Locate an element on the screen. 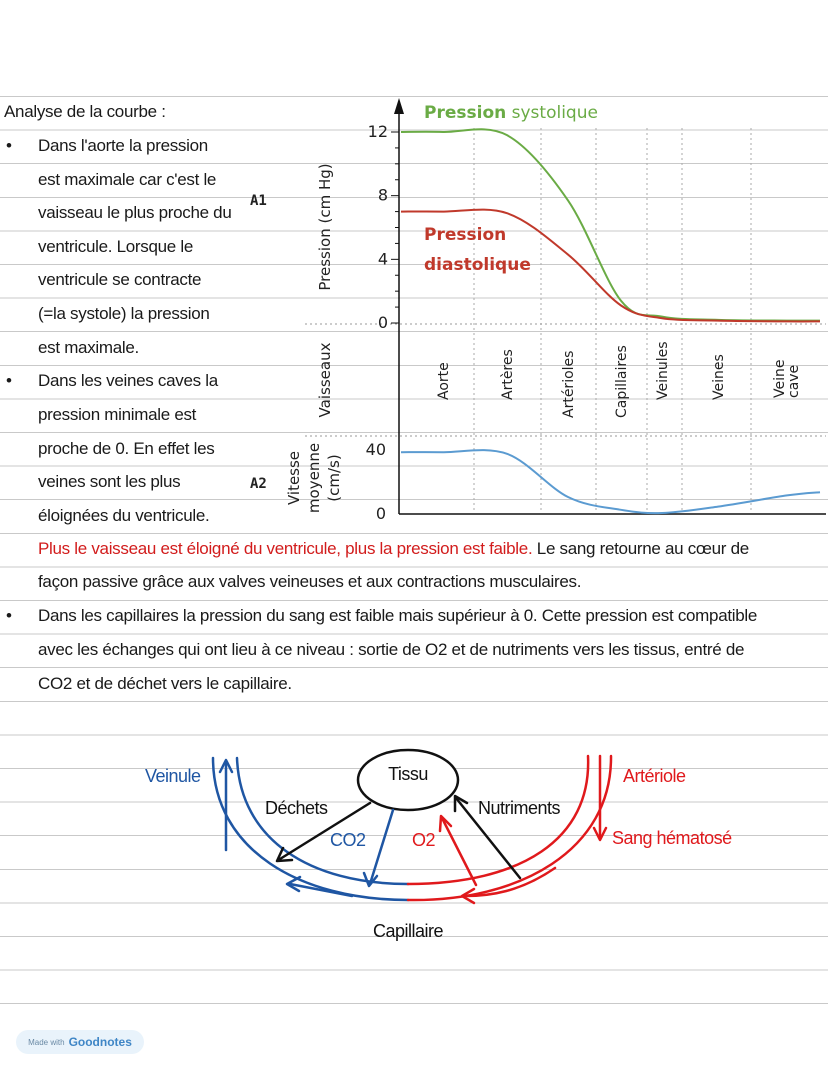 The image size is (828, 1070). arteriole-inner-wall is located at coordinates (498, 820).